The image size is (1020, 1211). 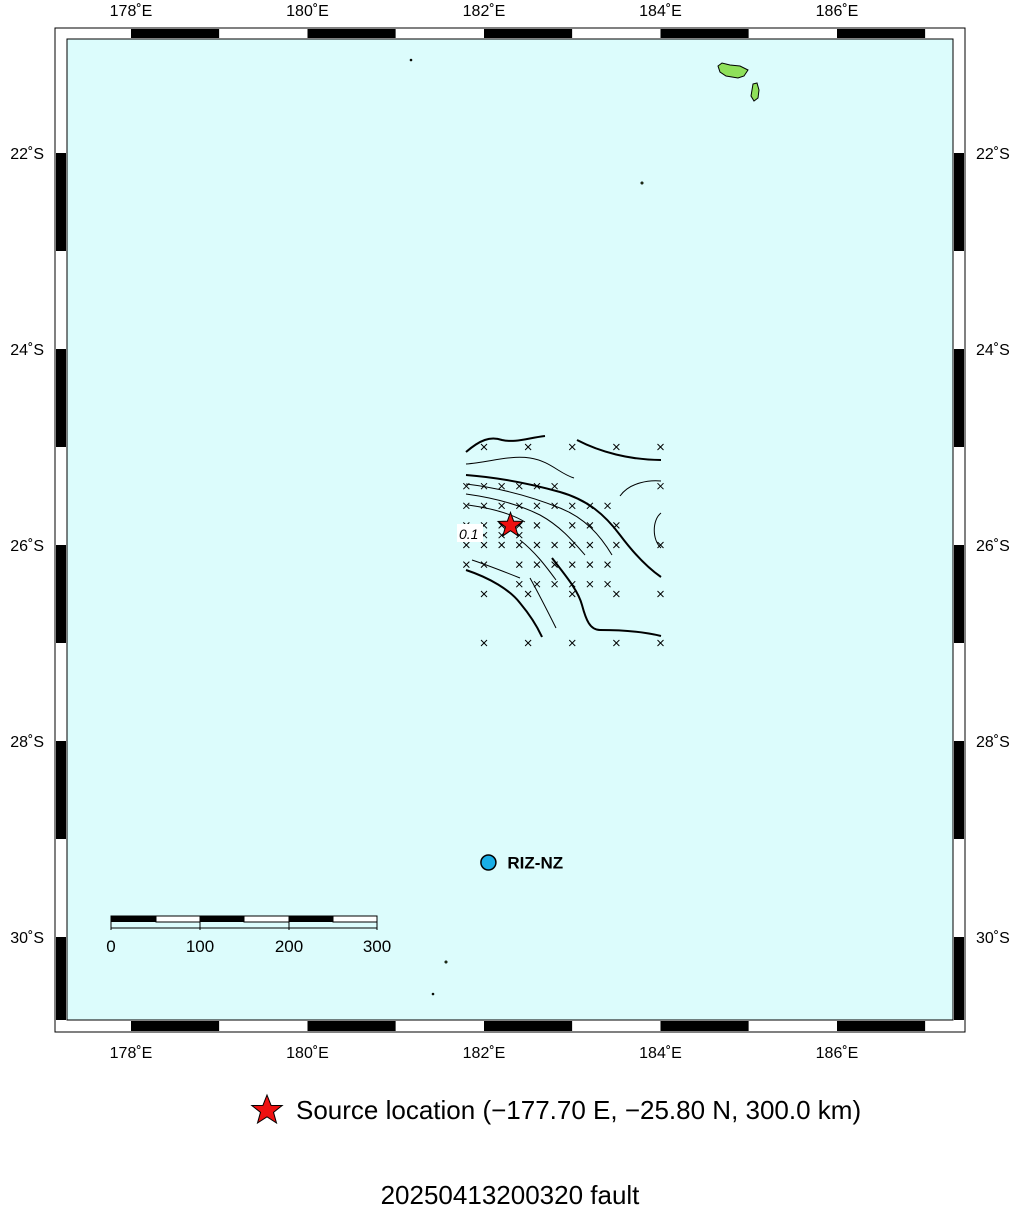 I want to click on x-tick-label-top: 184˚E, so click(x=660, y=11).